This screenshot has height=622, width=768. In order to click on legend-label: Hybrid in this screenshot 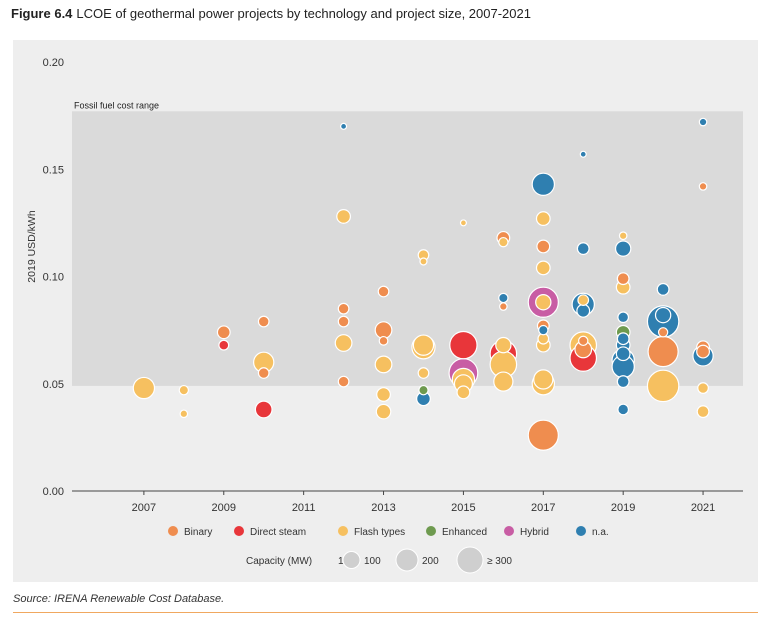, I will do `click(534, 532)`.